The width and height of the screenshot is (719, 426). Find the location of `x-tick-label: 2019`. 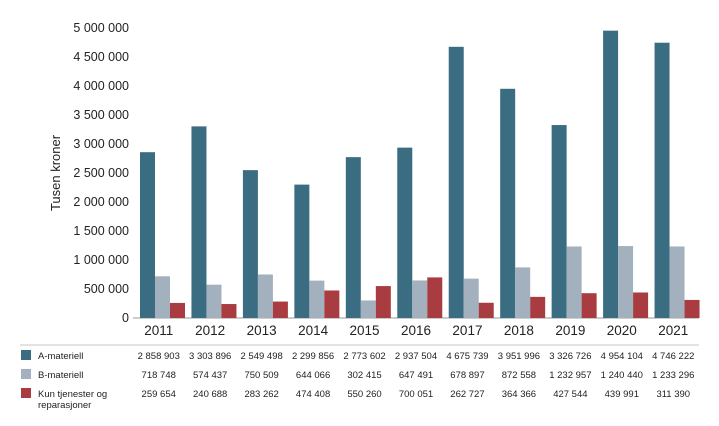

x-tick-label: 2019 is located at coordinates (570, 330).